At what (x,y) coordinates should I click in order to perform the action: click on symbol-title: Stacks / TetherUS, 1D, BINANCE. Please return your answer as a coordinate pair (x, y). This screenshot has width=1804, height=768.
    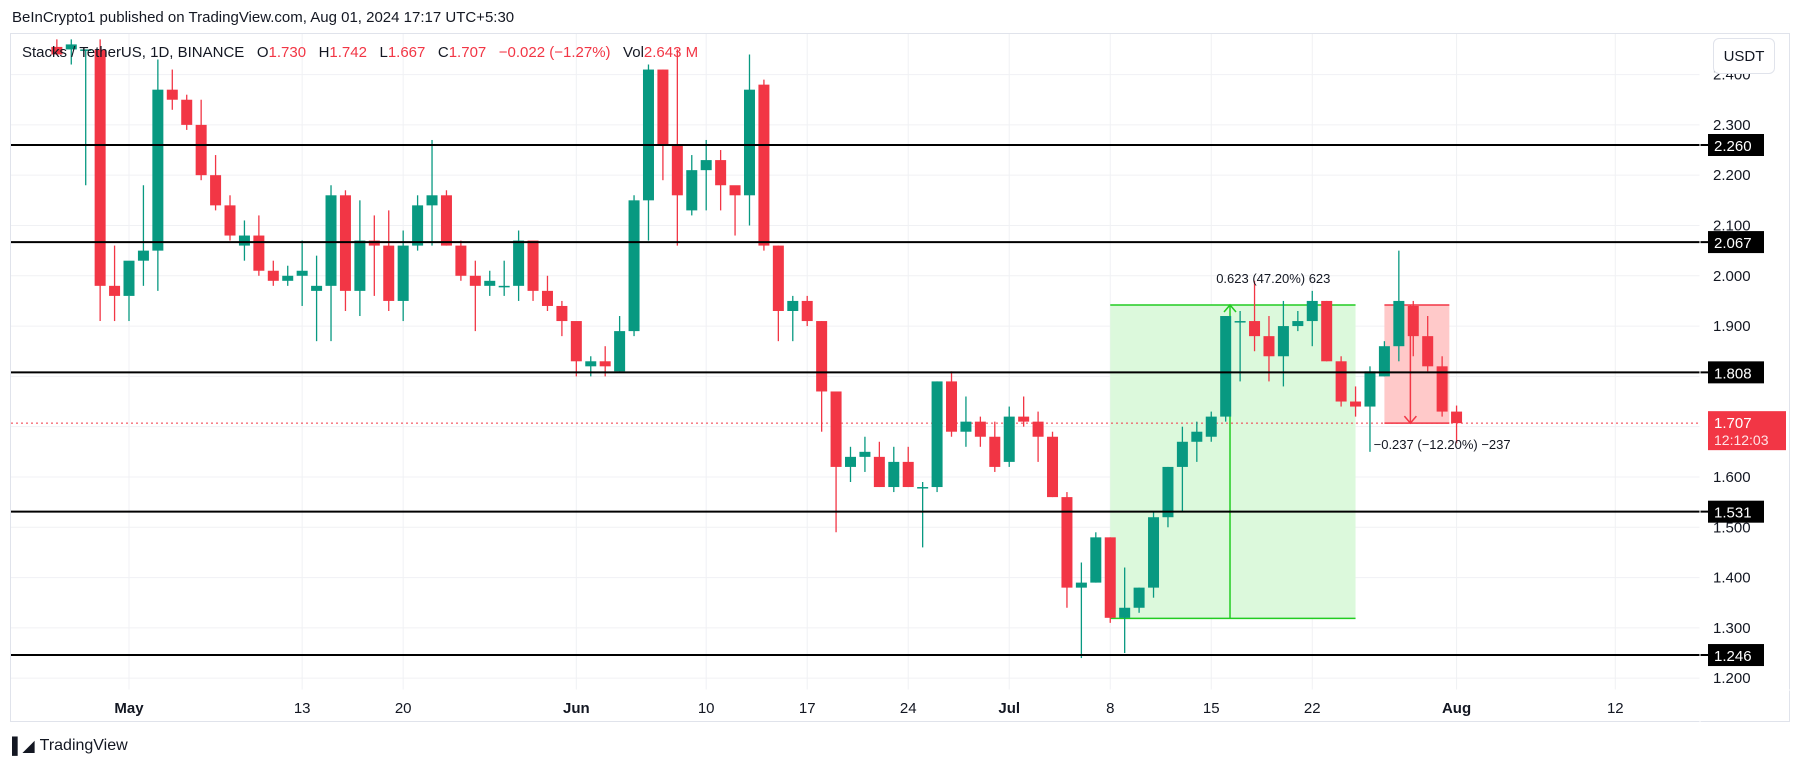
    Looking at the image, I should click on (133, 52).